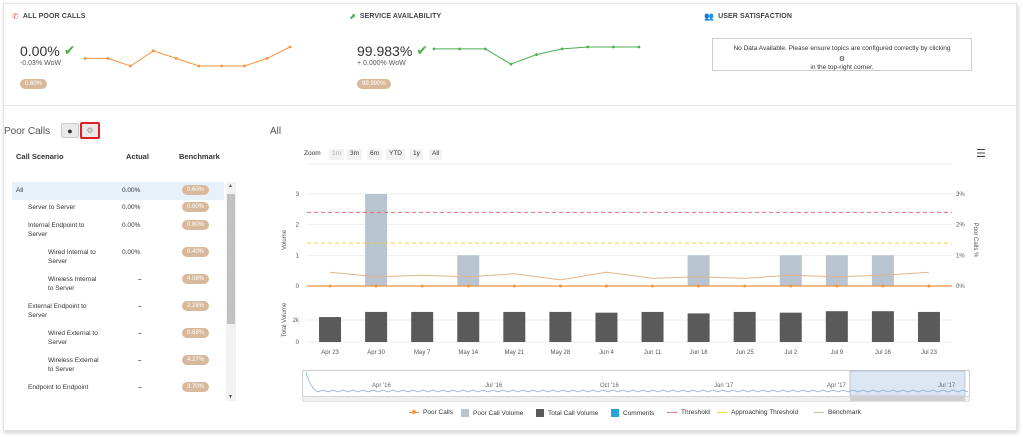 The width and height of the screenshot is (1023, 437). What do you see at coordinates (883, 353) in the screenshot?
I see `x-axis-label: Jul 16` at bounding box center [883, 353].